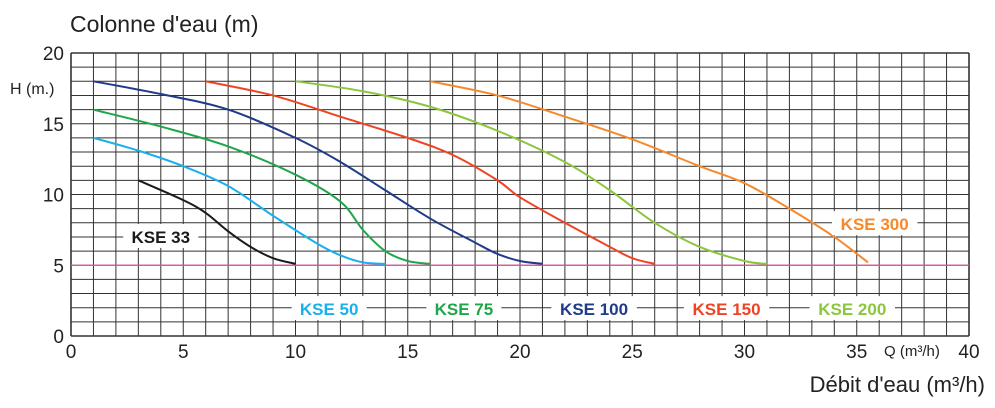  I want to click on y-tick-label: 20, so click(53, 54).